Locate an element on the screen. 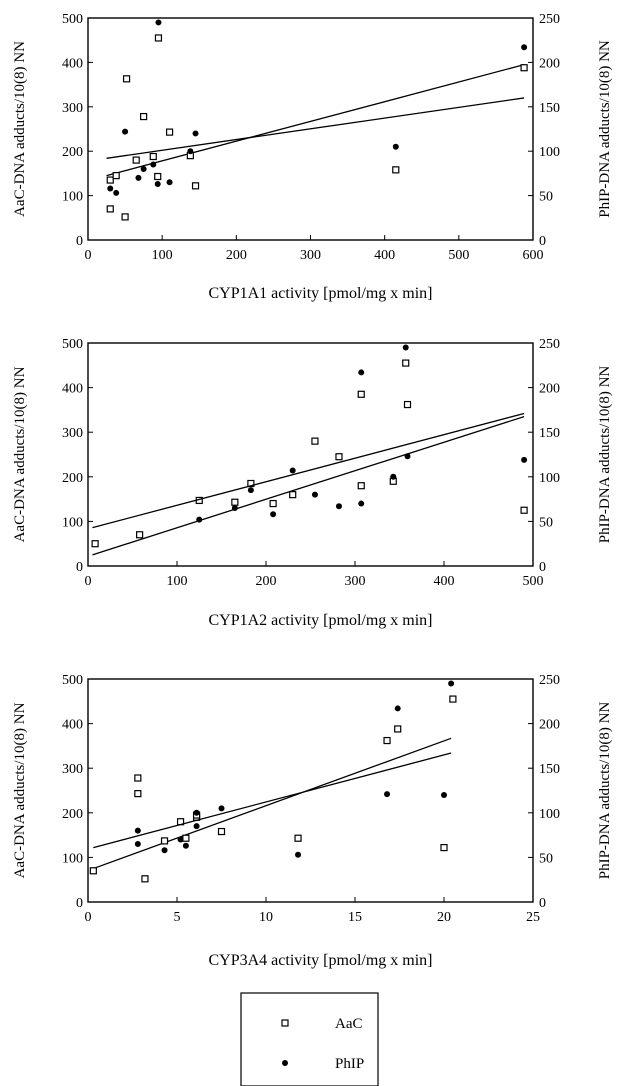 This screenshot has height=1086, width=619. x-axis-label: CYP3A4 activity [pmol/mg x min] is located at coordinates (321, 960).